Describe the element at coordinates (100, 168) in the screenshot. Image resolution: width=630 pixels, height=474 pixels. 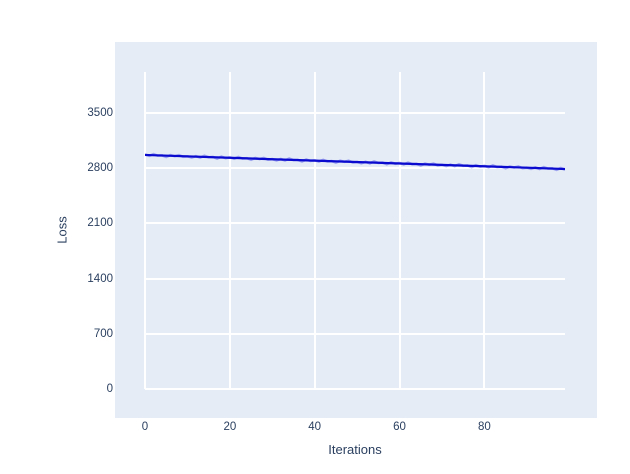
I see `y-tick-label: 2800` at that location.